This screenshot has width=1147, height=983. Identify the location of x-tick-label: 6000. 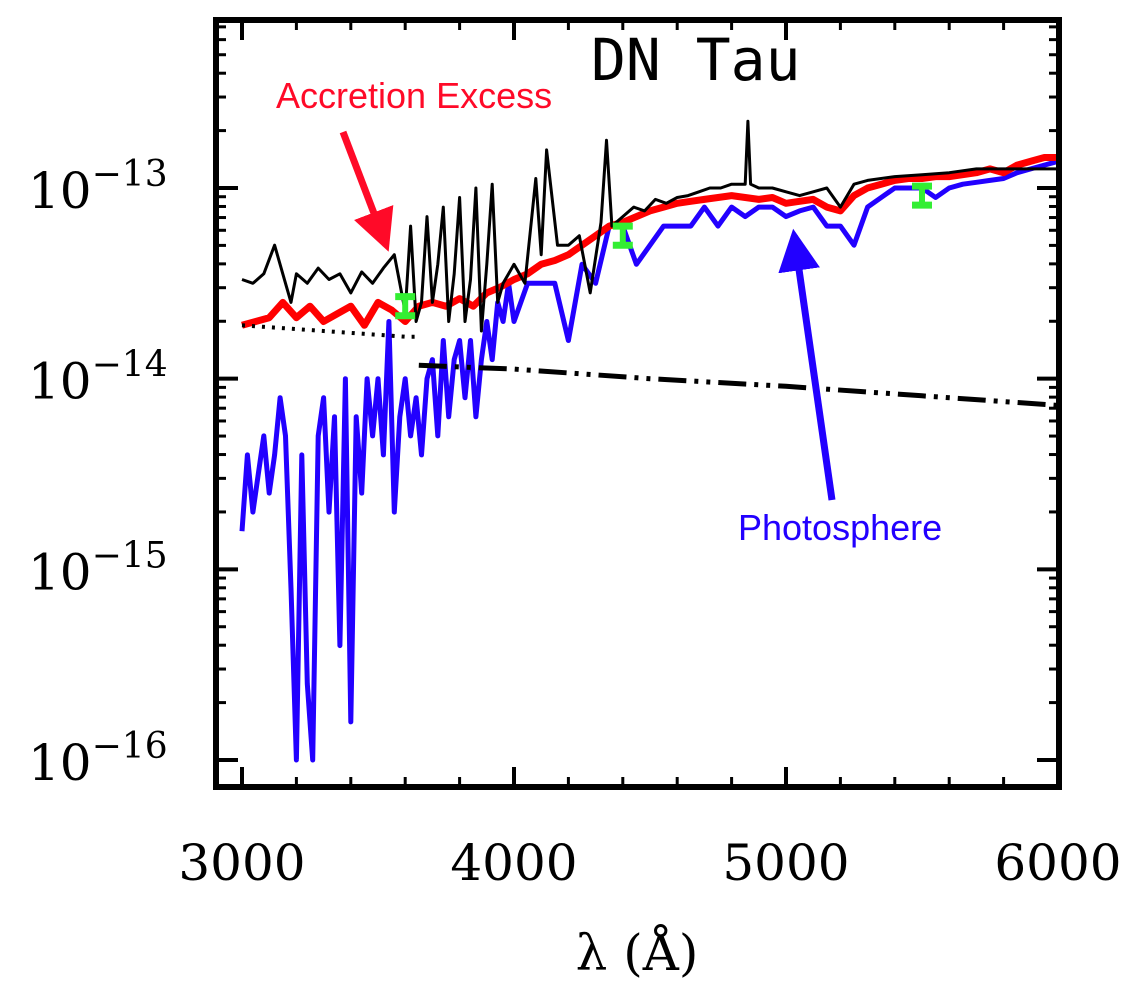
(1057, 863).